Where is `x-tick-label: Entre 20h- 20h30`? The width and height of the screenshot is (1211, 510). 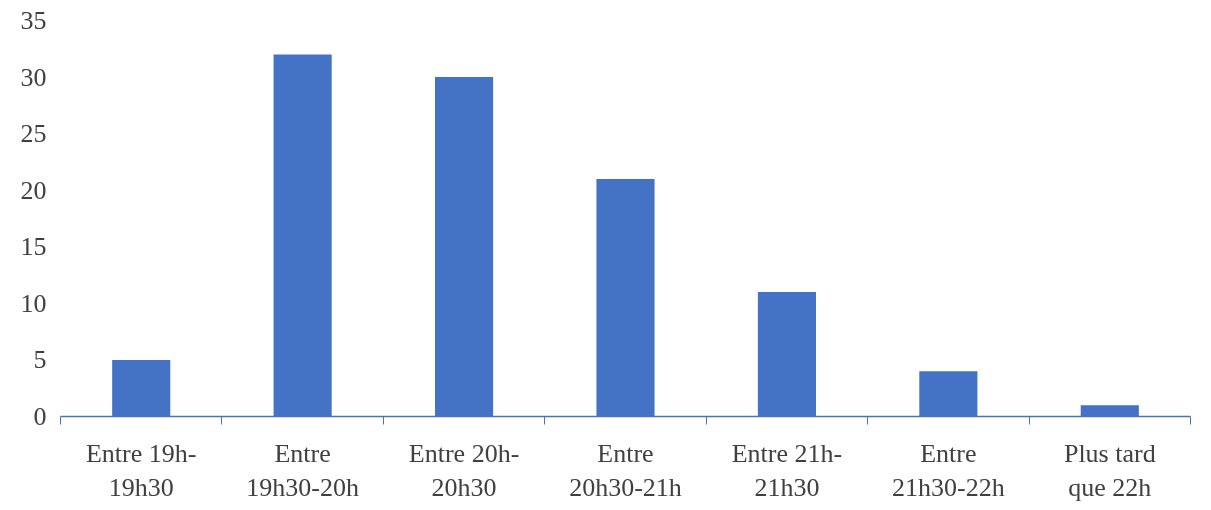
x-tick-label: Entre 20h- 20h30 is located at coordinates (464, 470).